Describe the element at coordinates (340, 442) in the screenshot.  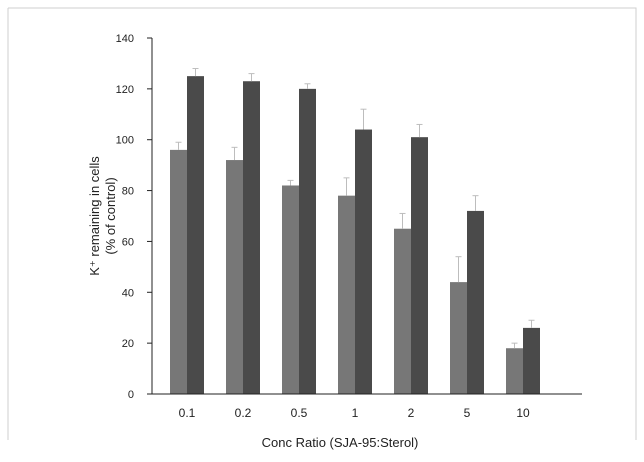
I see `x-axis-label: Conc Ratio (SJA-95:Sterol)` at that location.